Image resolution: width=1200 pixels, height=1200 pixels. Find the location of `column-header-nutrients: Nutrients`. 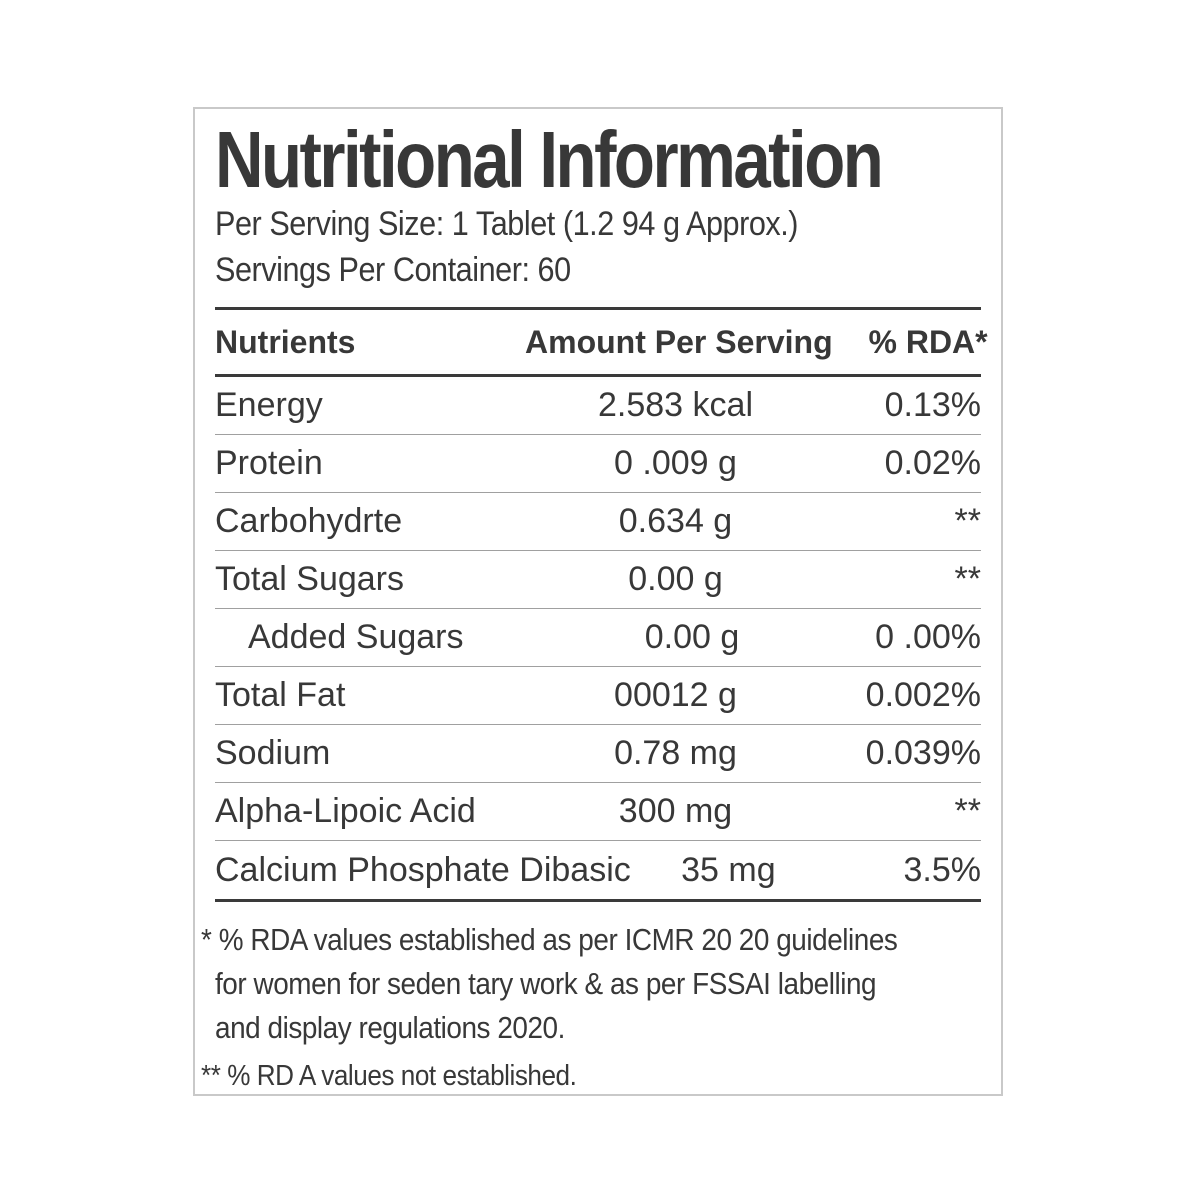

column-header-nutrients: Nutrients is located at coordinates (285, 341).